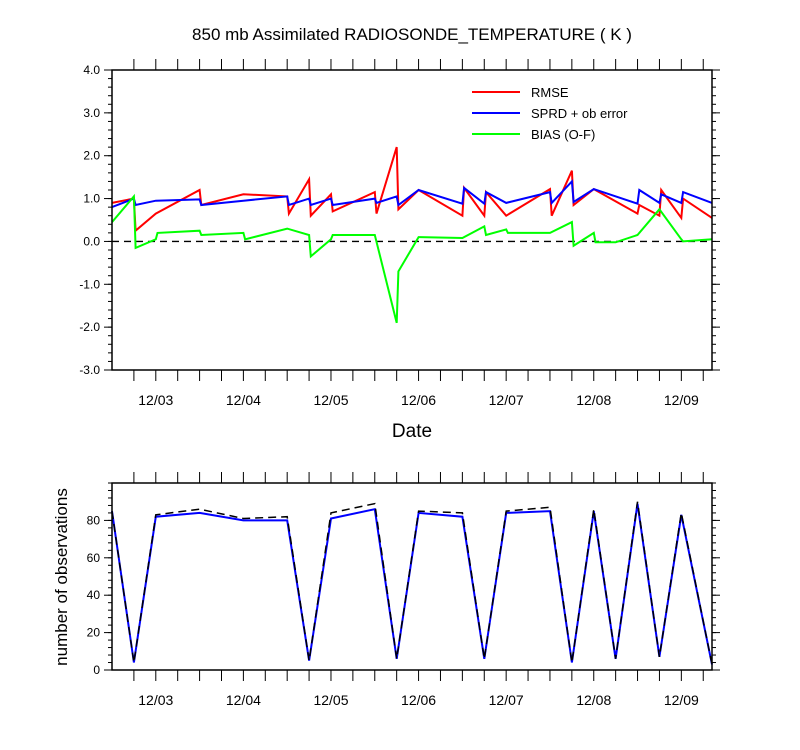 This screenshot has width=800, height=750. What do you see at coordinates (506, 400) in the screenshot?
I see `top-x-tick-label: 12/07` at bounding box center [506, 400].